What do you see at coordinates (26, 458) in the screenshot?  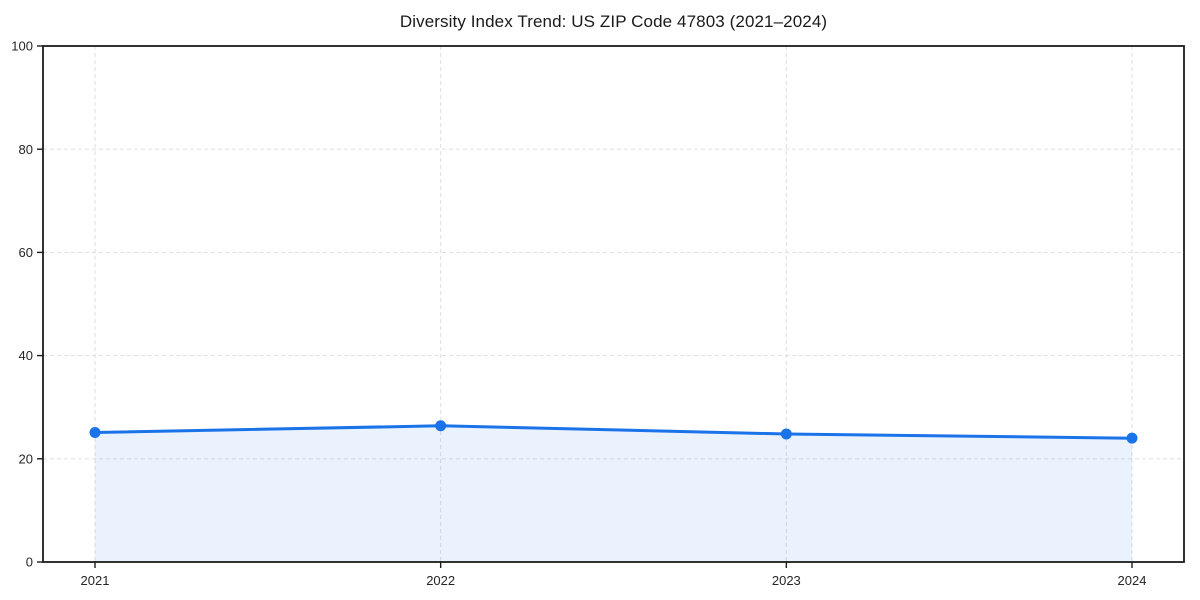 I see `y-tick-label: 20` at bounding box center [26, 458].